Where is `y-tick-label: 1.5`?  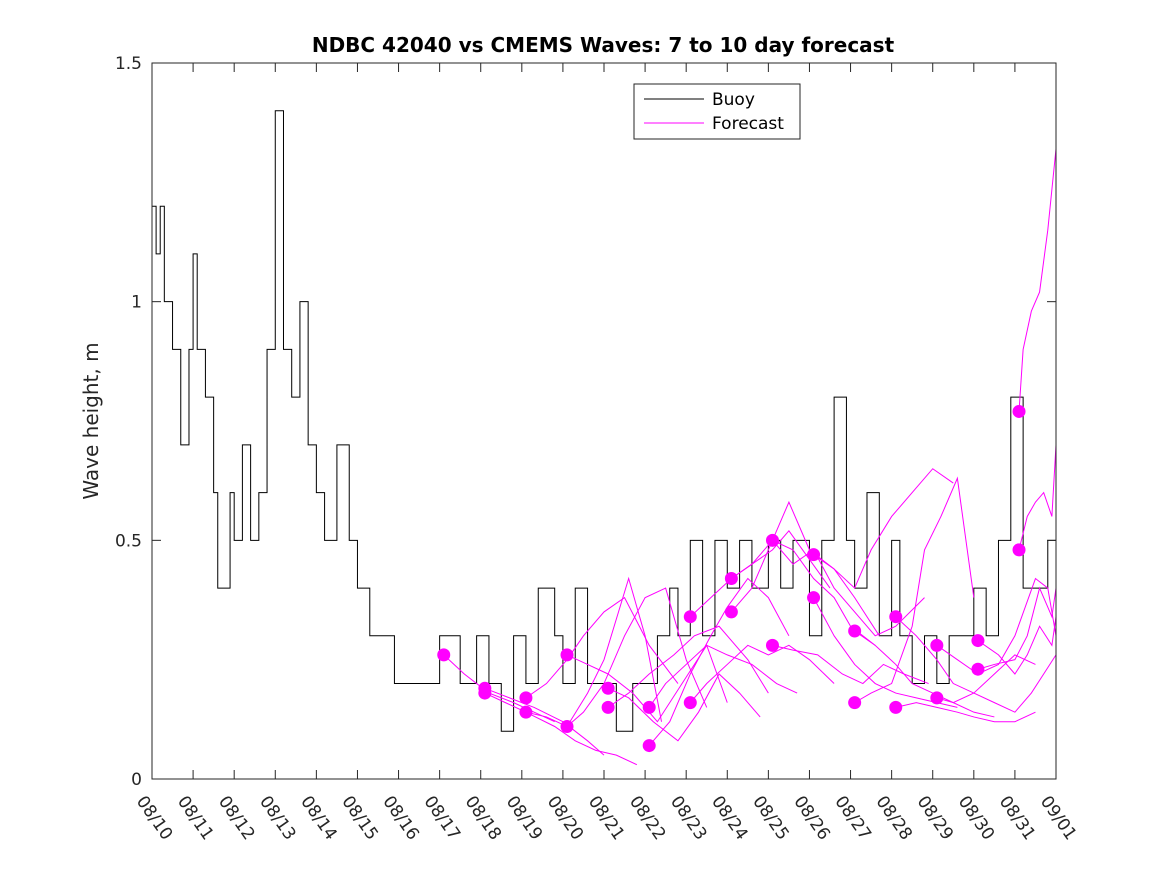 y-tick-label: 1.5 is located at coordinates (128, 64).